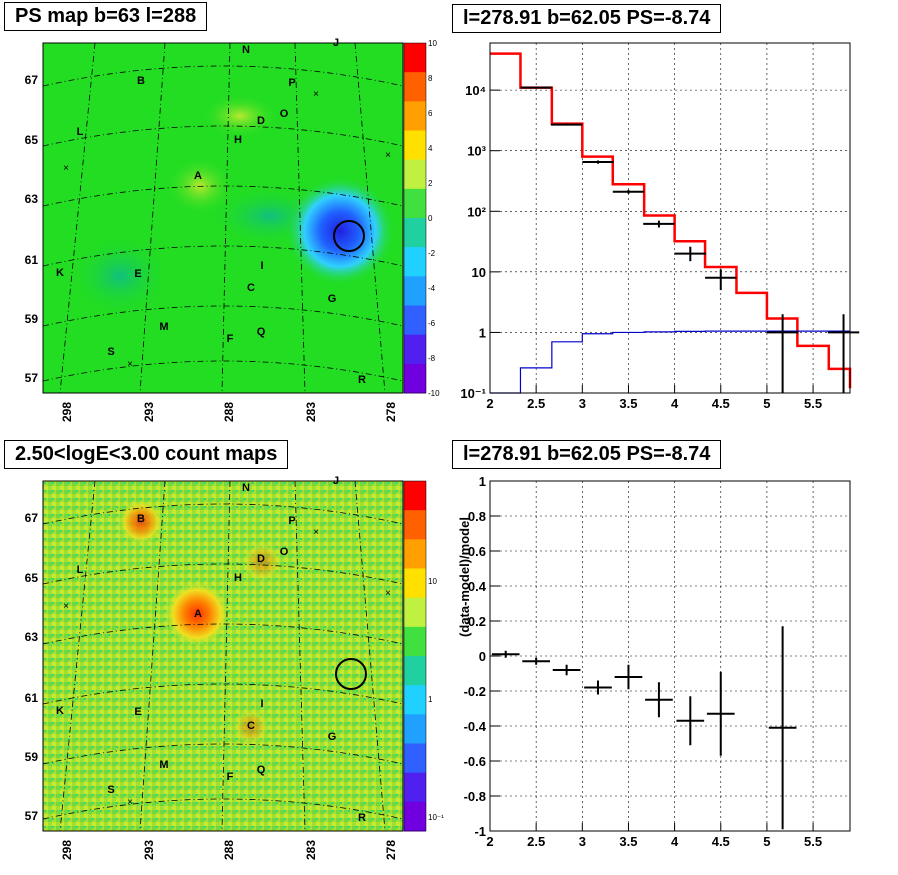 The width and height of the screenshot is (898, 875). What do you see at coordinates (475, 691) in the screenshot?
I see `y-tick-label: -0.2` at bounding box center [475, 691].